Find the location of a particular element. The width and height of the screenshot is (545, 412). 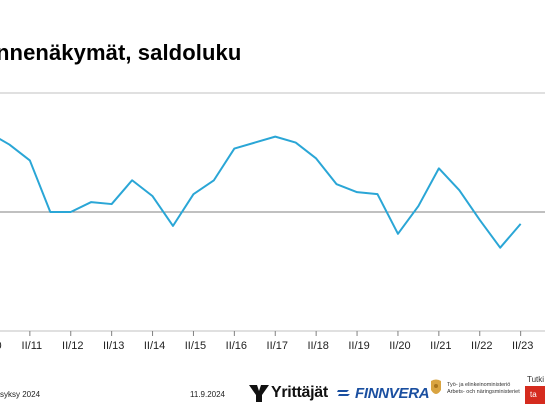

x-tick-label: II/20 is located at coordinates (399, 346).